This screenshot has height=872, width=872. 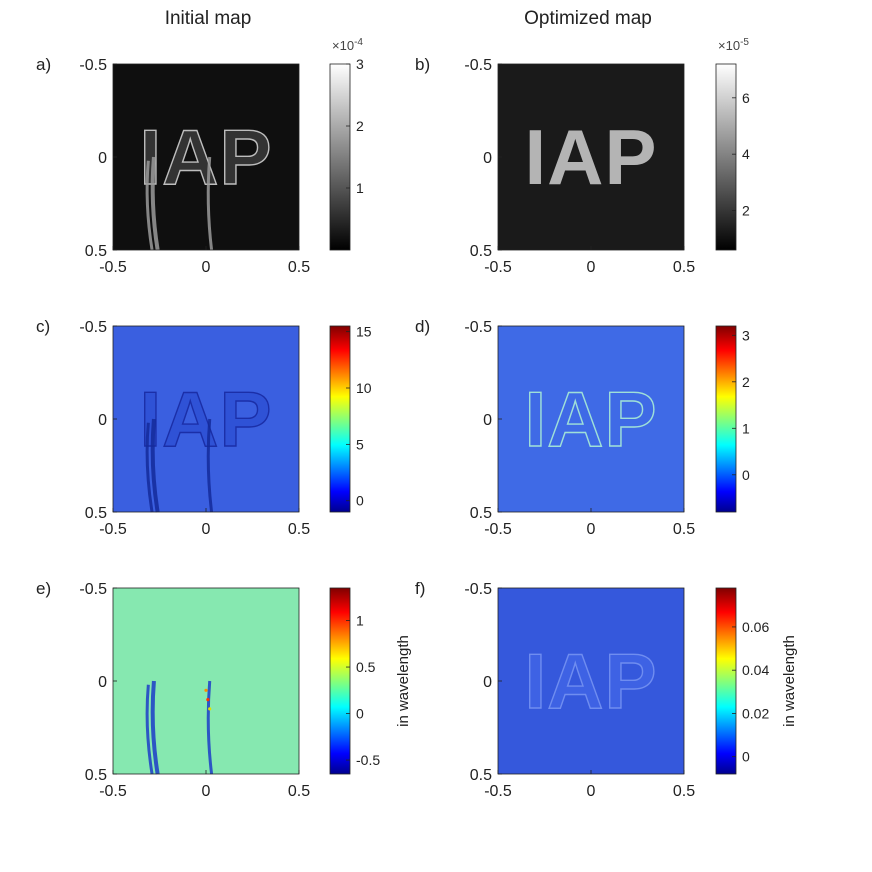 What do you see at coordinates (422, 326) in the screenshot?
I see `panel-label: d)` at bounding box center [422, 326].